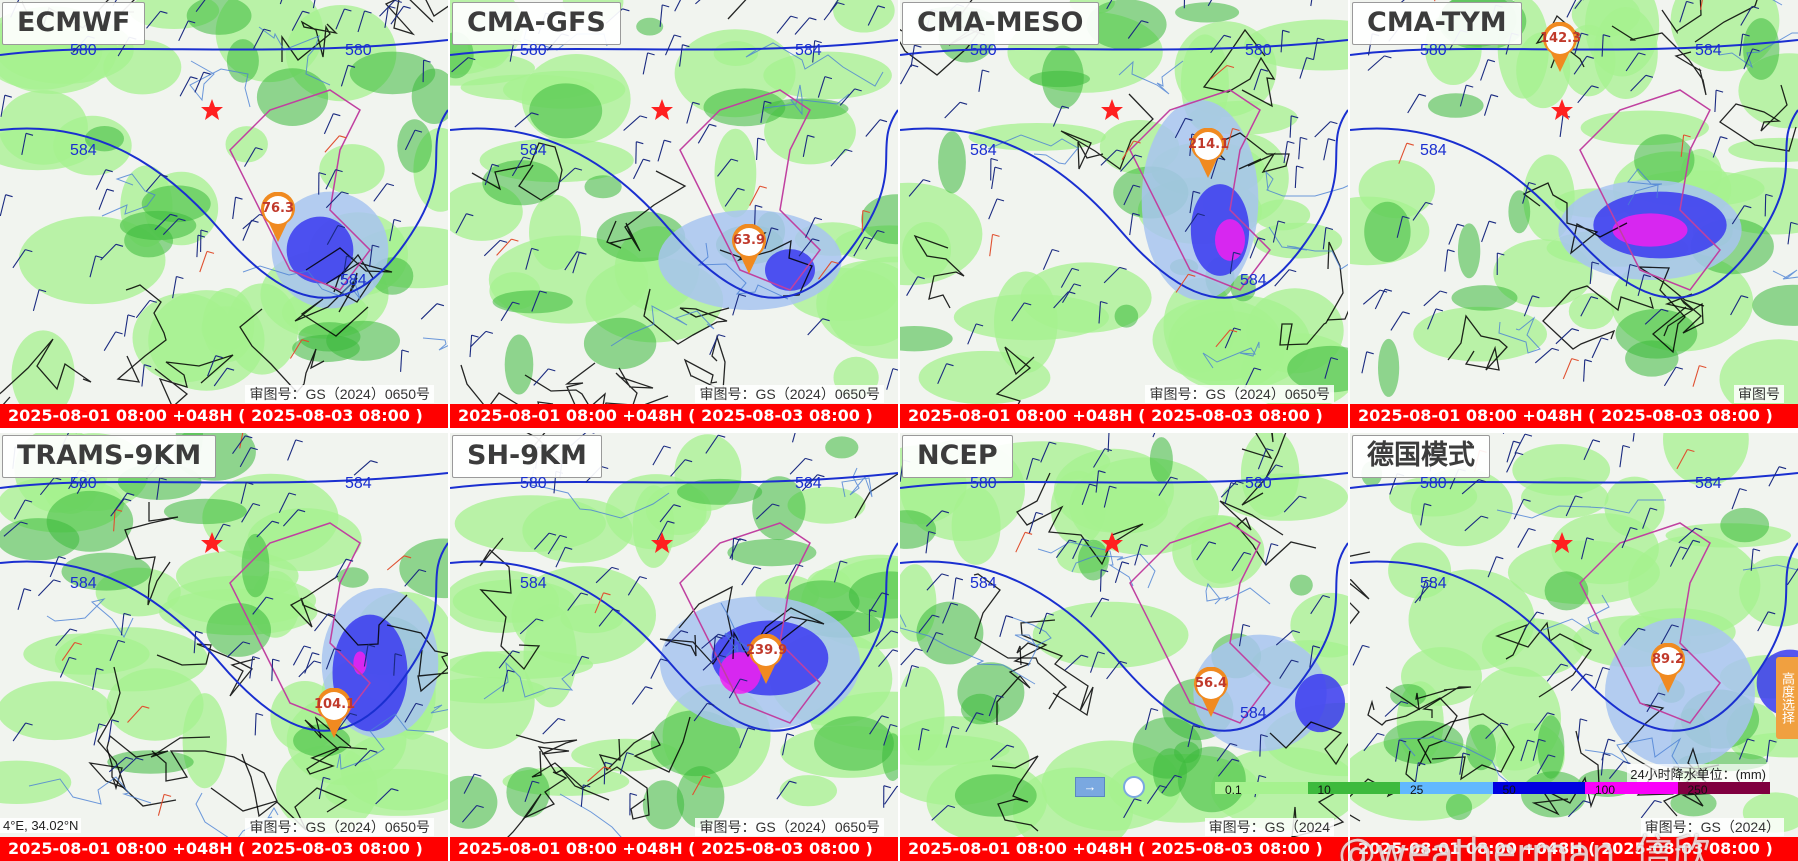 The width and height of the screenshot is (1798, 861). What do you see at coordinates (1787, 698) in the screenshot?
I see `height-select-tab: 高度选择` at bounding box center [1787, 698].